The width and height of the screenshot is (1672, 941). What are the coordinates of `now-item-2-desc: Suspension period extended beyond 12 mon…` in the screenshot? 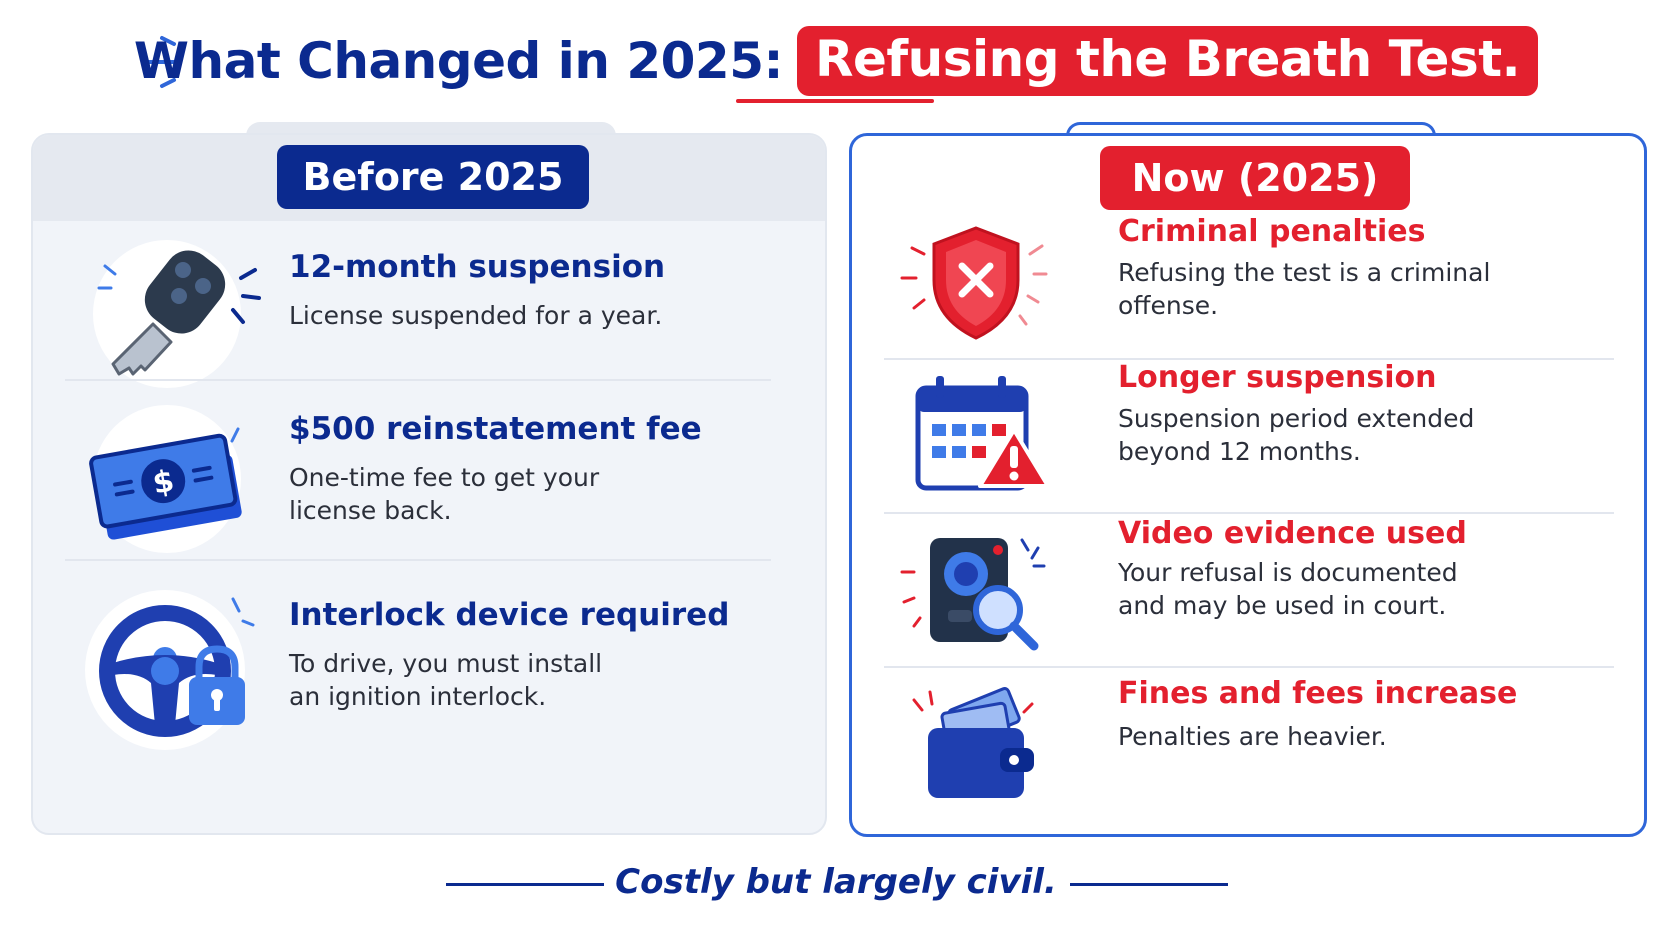 It's located at (1296, 435).